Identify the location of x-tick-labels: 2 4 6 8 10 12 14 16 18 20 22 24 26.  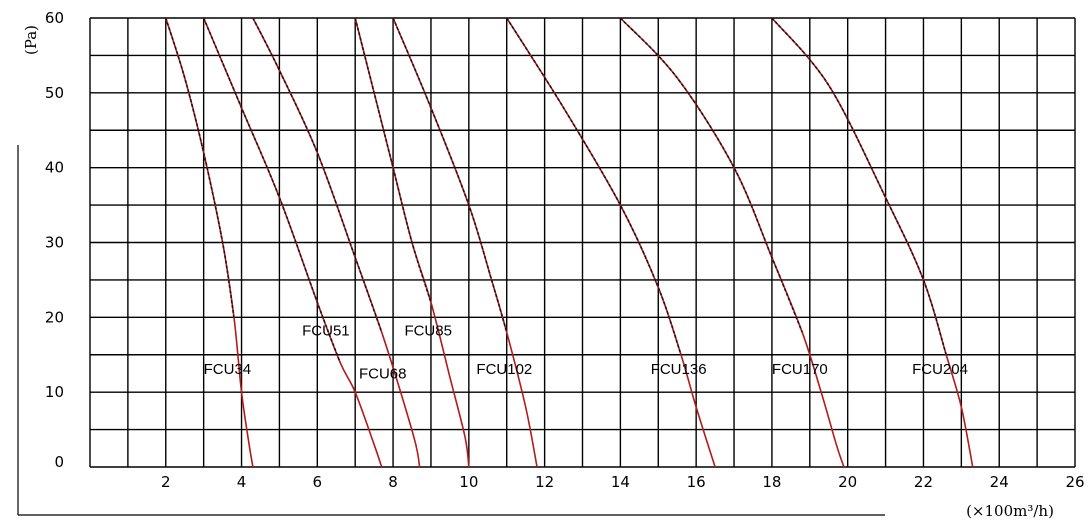
(623, 482).